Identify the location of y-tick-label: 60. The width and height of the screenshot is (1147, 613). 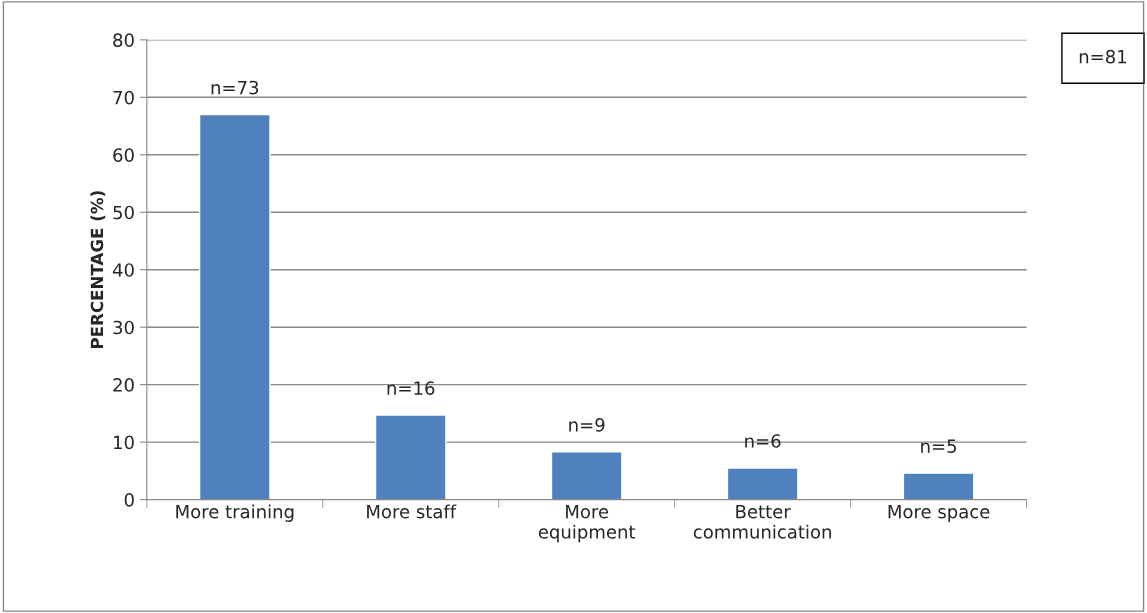
(123, 155).